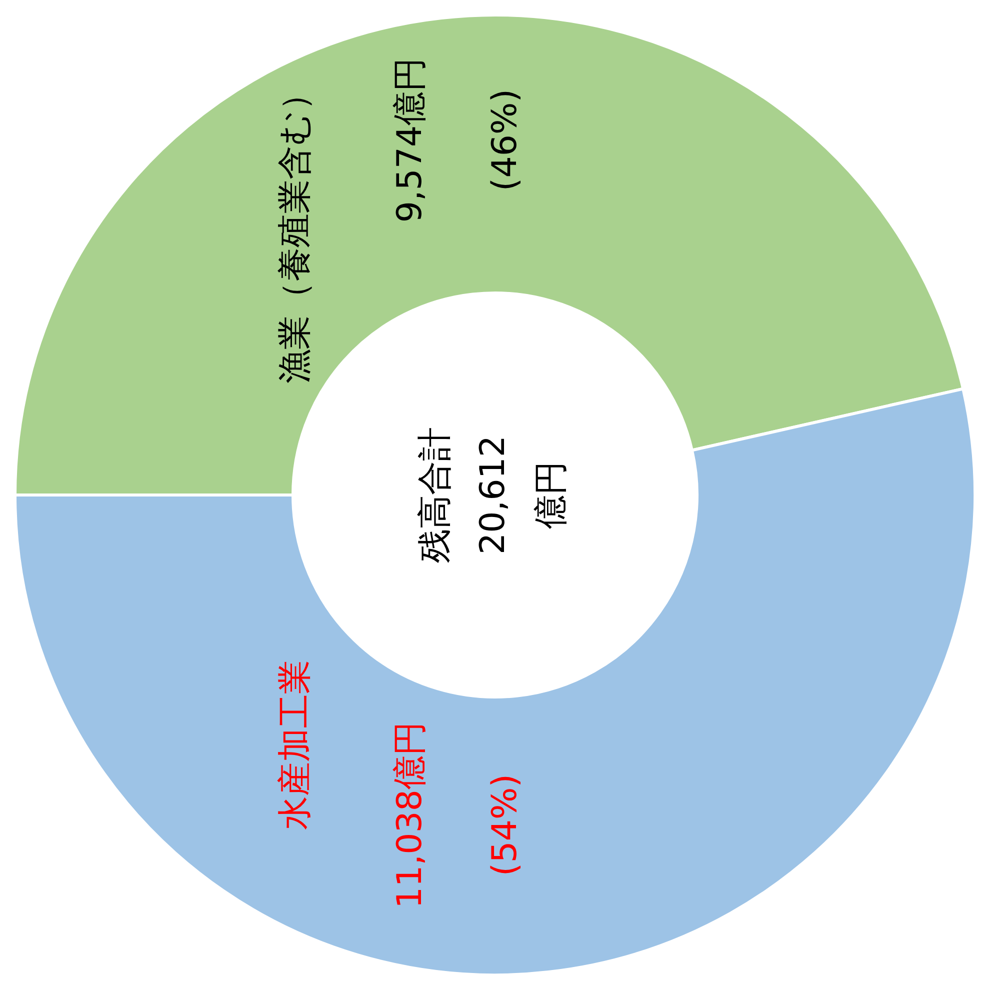 This screenshot has height=985, width=989. What do you see at coordinates (295, 230) in the screenshot?
I see `slice-label: 漁業（養殖業含む）` at bounding box center [295, 230].